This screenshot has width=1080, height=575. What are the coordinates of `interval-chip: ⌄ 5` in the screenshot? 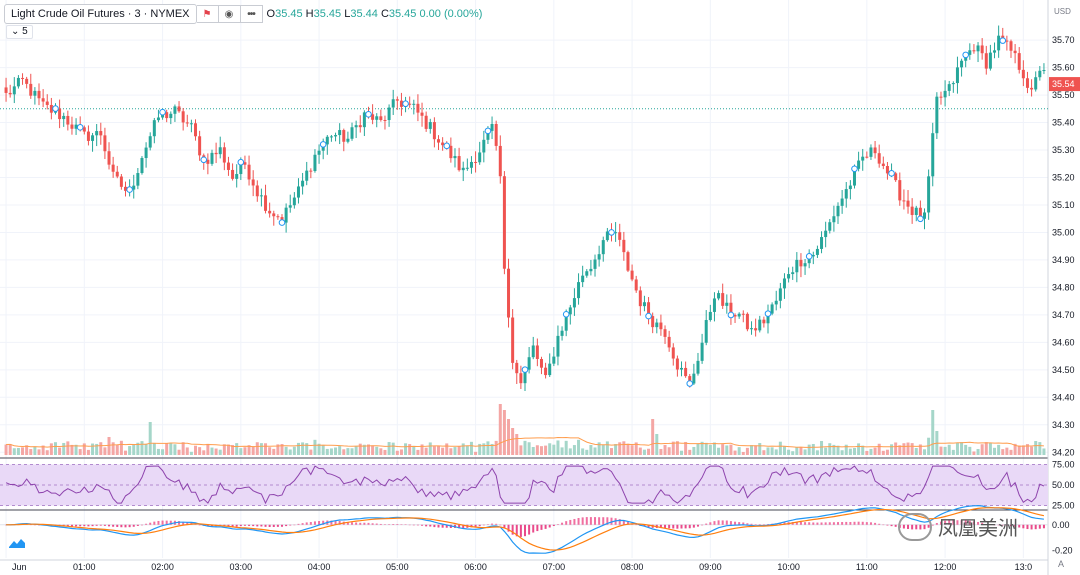 It's located at (19, 32).